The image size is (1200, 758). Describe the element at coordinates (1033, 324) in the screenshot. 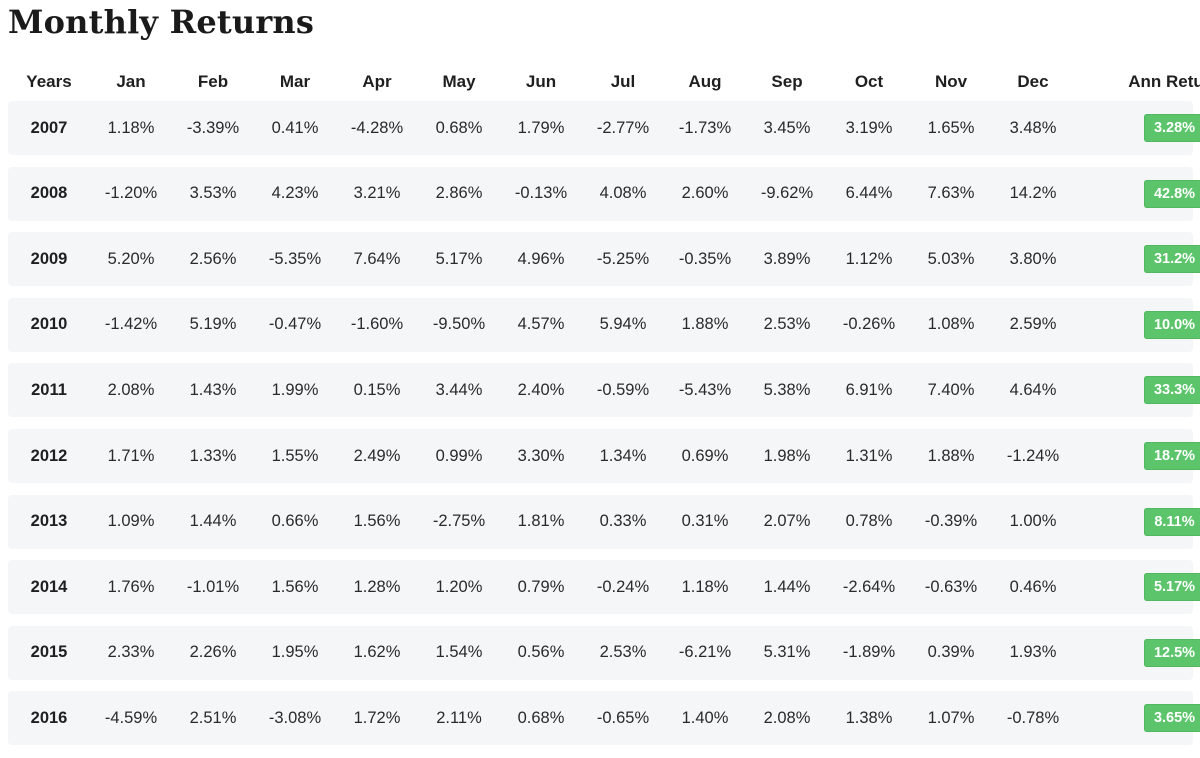

I see `month-return-cell: 2.59%` at that location.